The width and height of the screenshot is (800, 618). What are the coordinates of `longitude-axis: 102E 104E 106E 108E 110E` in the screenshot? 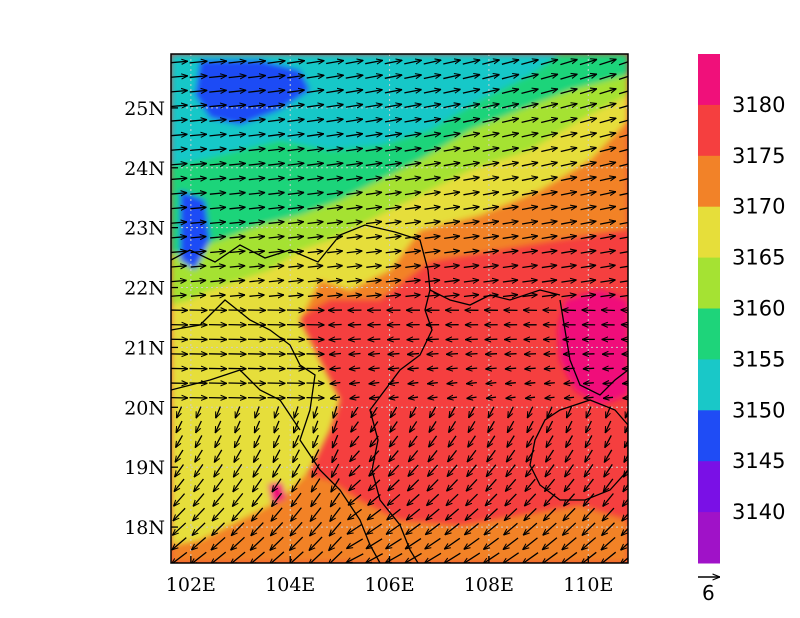 It's located at (389, 576).